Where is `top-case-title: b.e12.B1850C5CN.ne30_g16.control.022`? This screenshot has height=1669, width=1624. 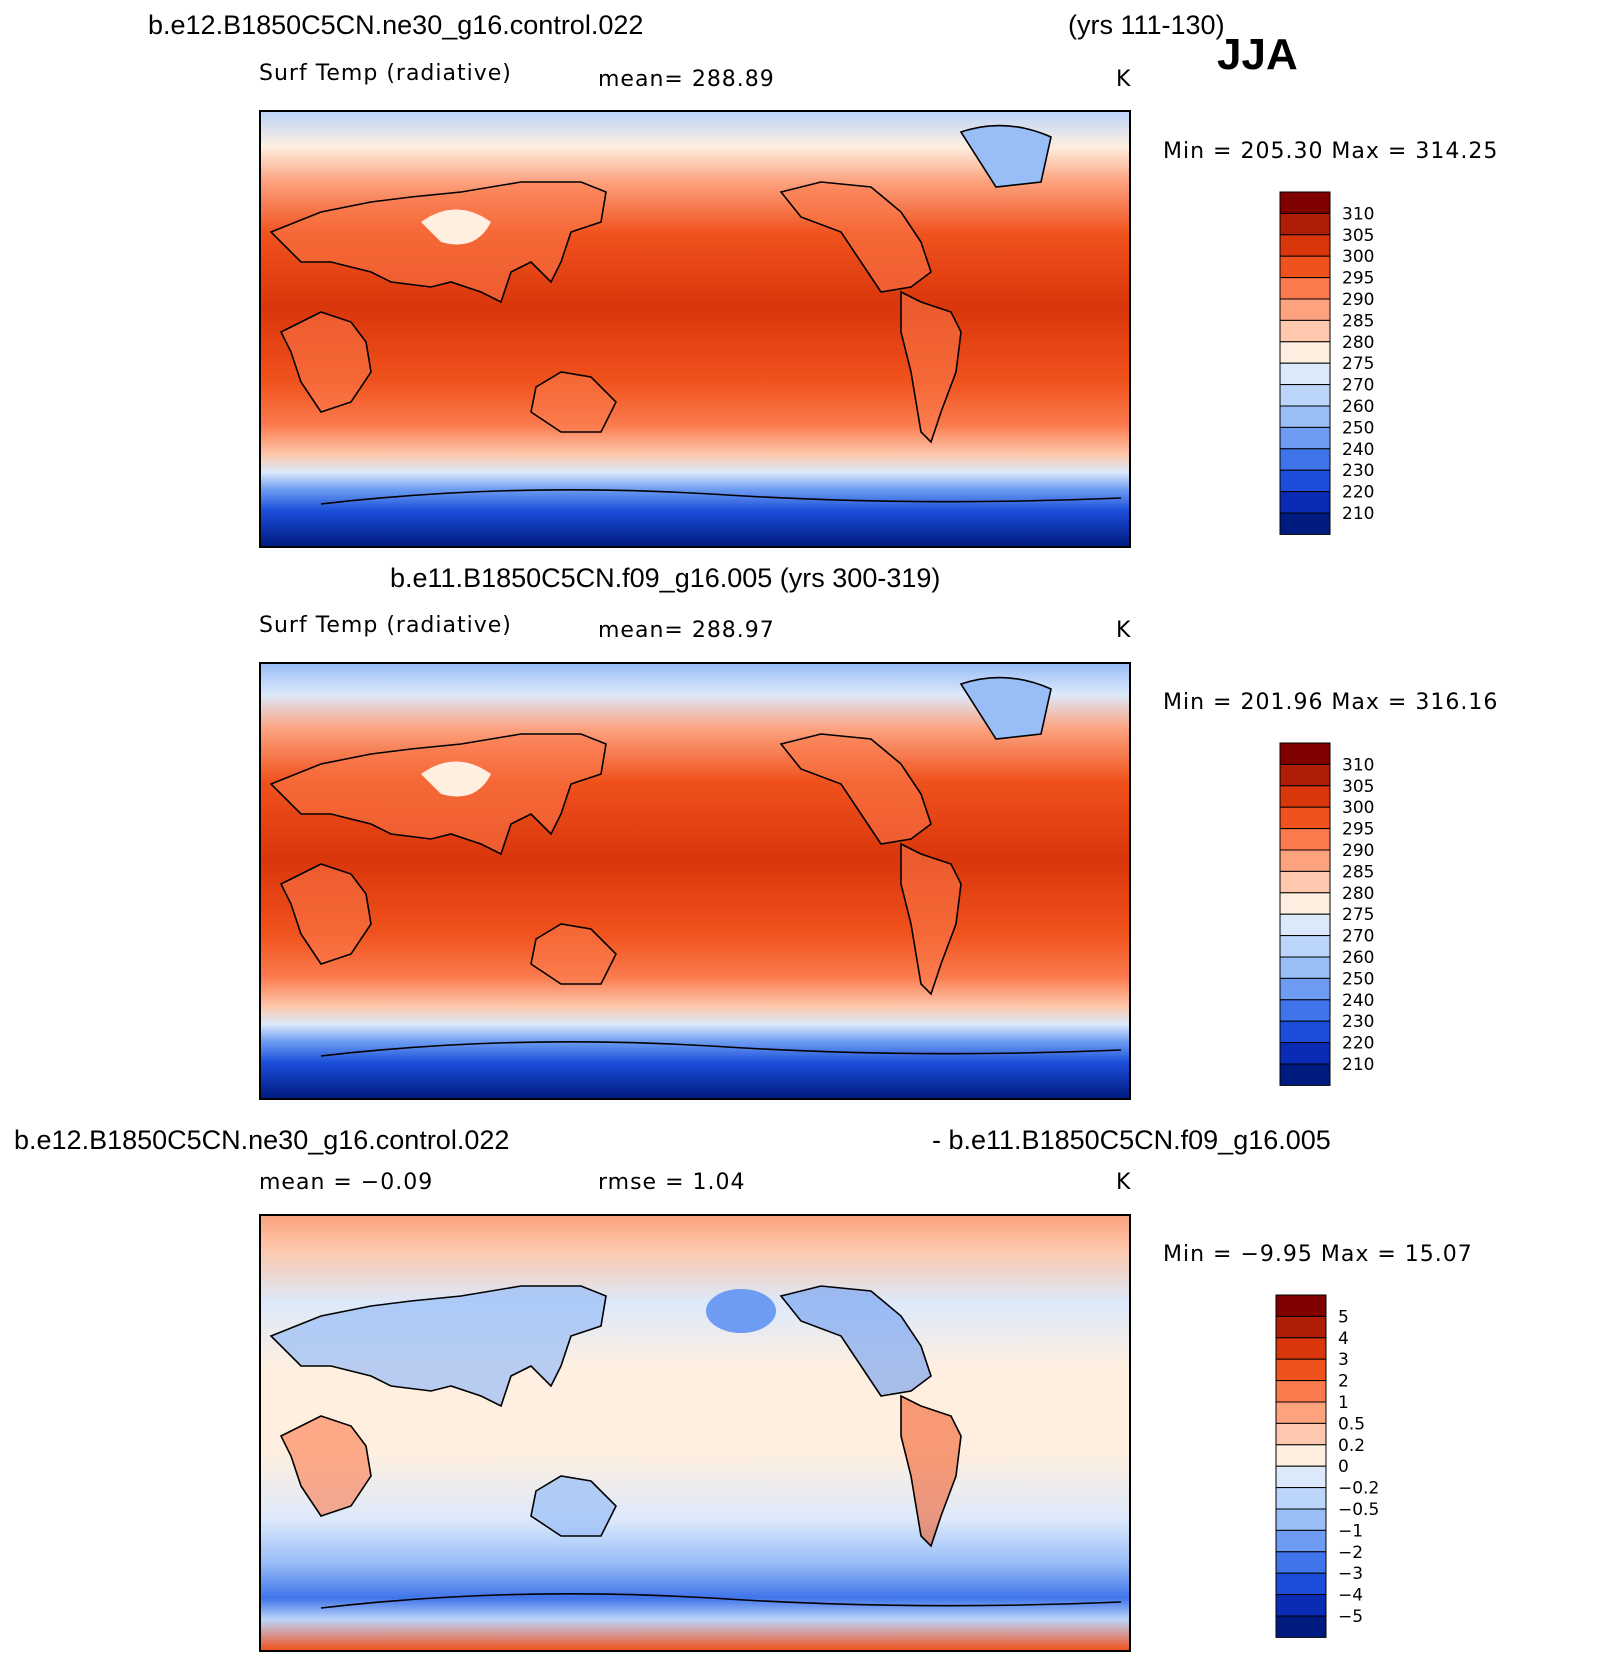 top-case-title: b.e12.B1850C5CN.ne30_g16.control.022 is located at coordinates (396, 25).